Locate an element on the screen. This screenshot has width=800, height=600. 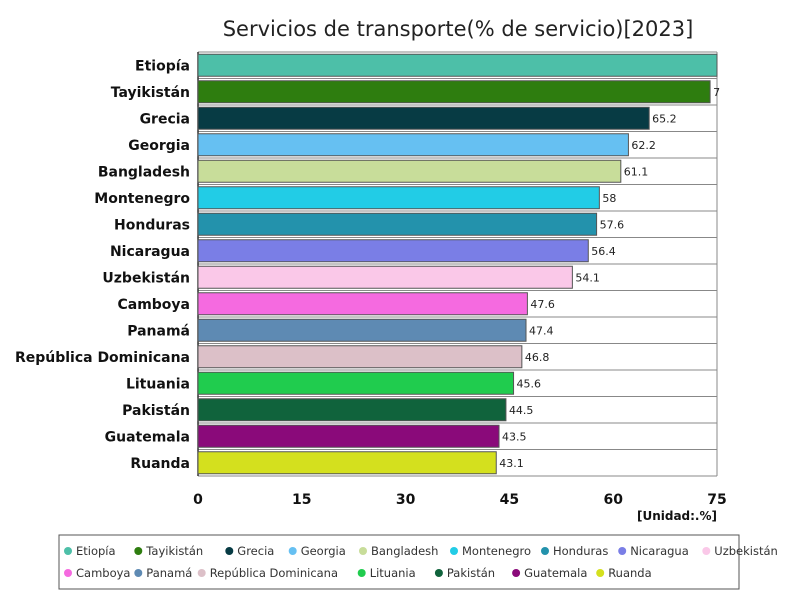
value-label: 45.6 is located at coordinates (529, 383).